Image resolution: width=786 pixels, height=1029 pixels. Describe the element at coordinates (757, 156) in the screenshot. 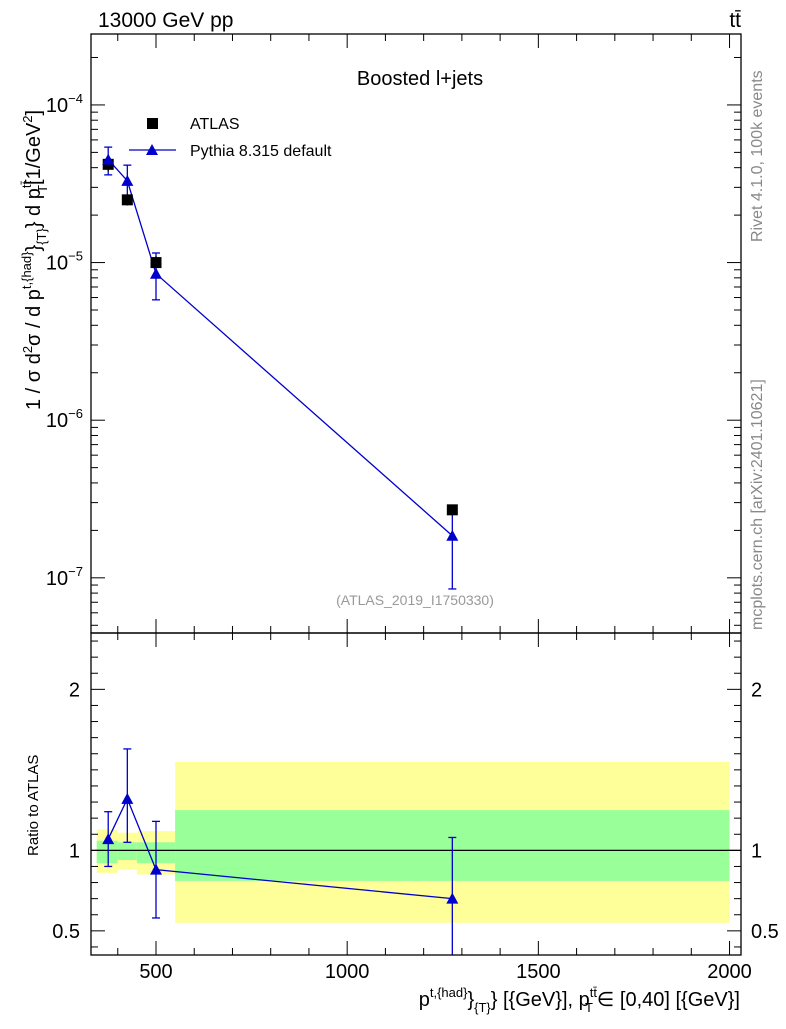

I see `rivet-label: Rivet 4.1.0, 100k events` at that location.